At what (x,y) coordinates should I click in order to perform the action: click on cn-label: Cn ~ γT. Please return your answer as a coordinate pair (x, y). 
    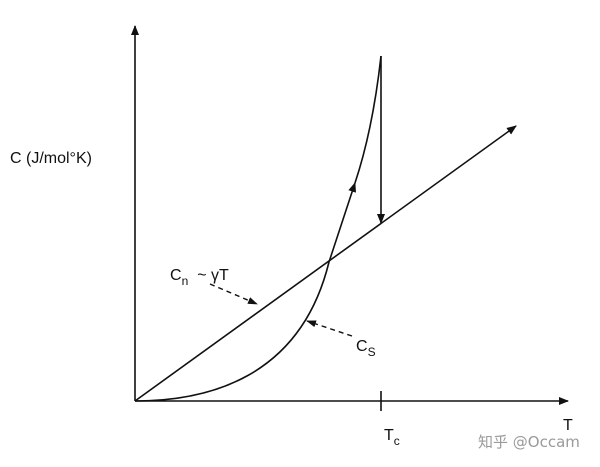
    Looking at the image, I should click on (199, 277).